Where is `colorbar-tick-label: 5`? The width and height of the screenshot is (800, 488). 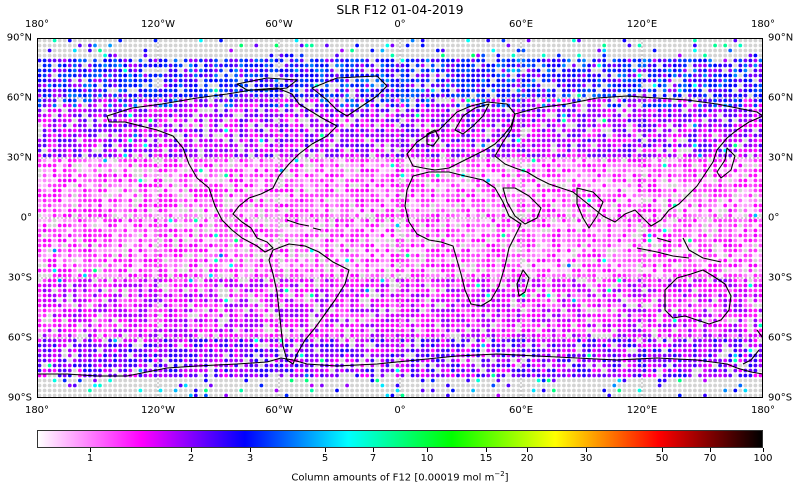
colorbar-tick-label: 5 is located at coordinates (325, 458).